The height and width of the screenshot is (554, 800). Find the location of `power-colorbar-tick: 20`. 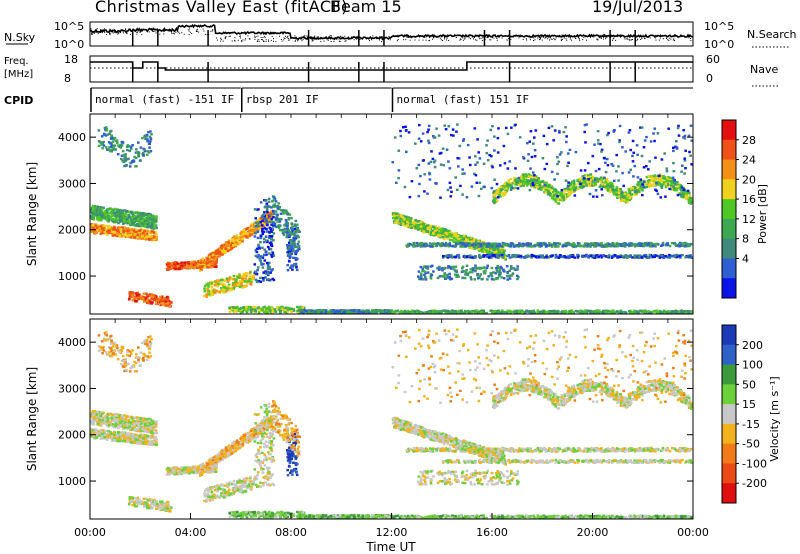

power-colorbar-tick: 20 is located at coordinates (749, 179).